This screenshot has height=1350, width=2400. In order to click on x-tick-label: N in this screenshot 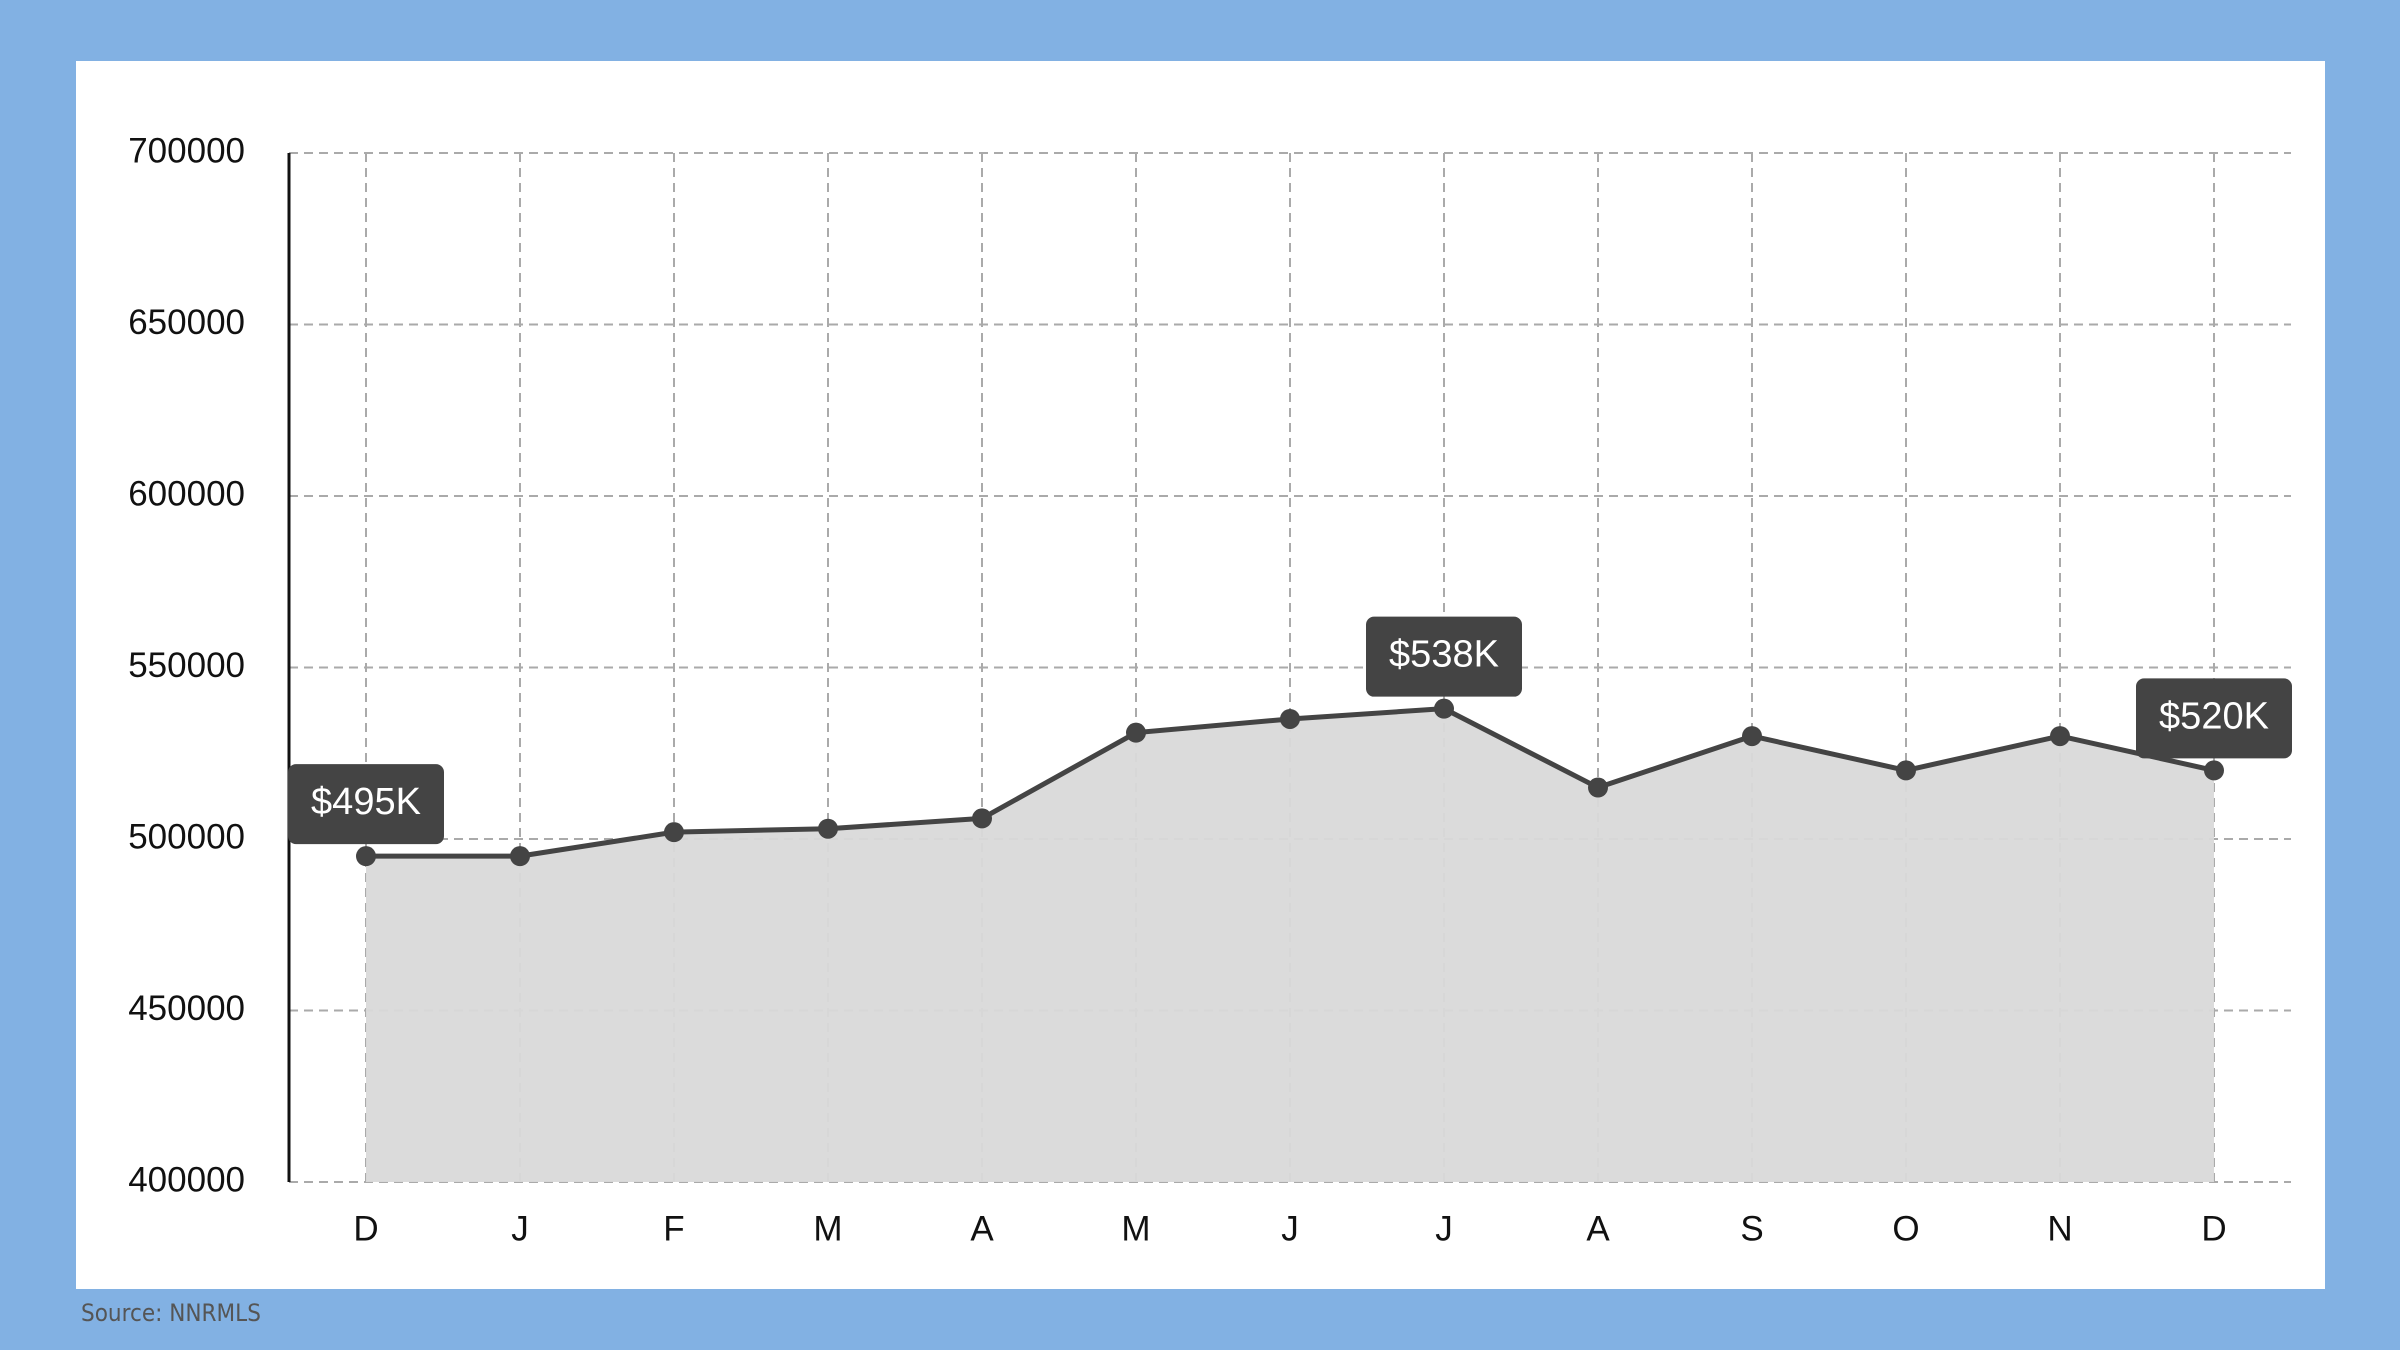, I will do `click(2059, 1228)`.